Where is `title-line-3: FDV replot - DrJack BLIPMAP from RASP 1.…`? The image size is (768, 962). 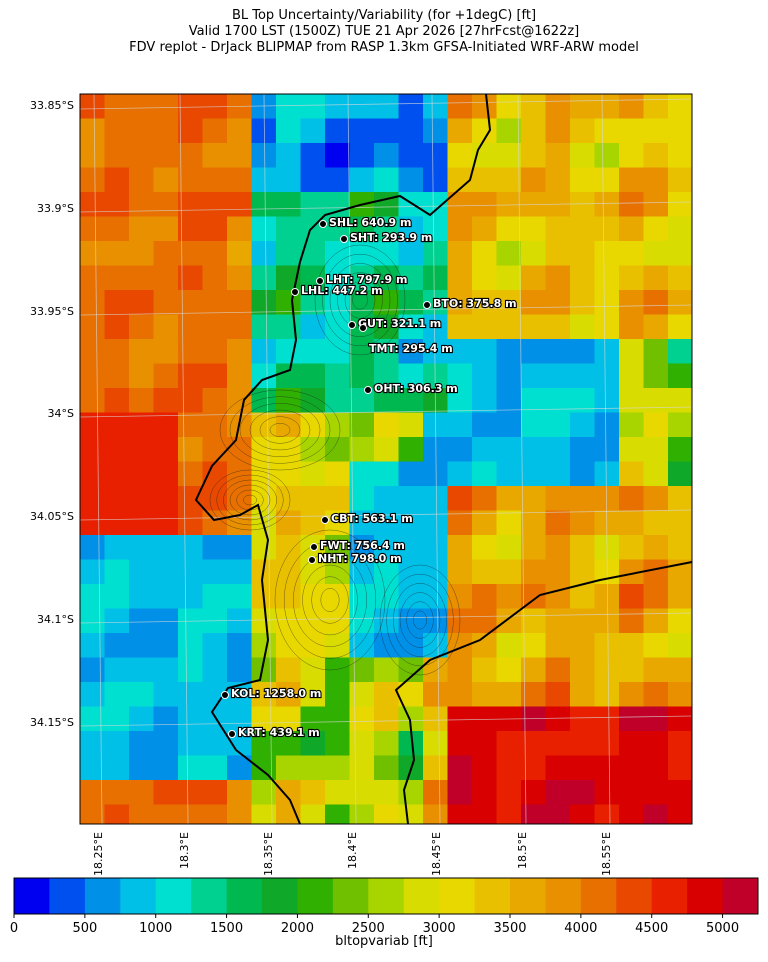 title-line-3: FDV replot - DrJack BLIPMAP from RASP 1.… is located at coordinates (384, 47).